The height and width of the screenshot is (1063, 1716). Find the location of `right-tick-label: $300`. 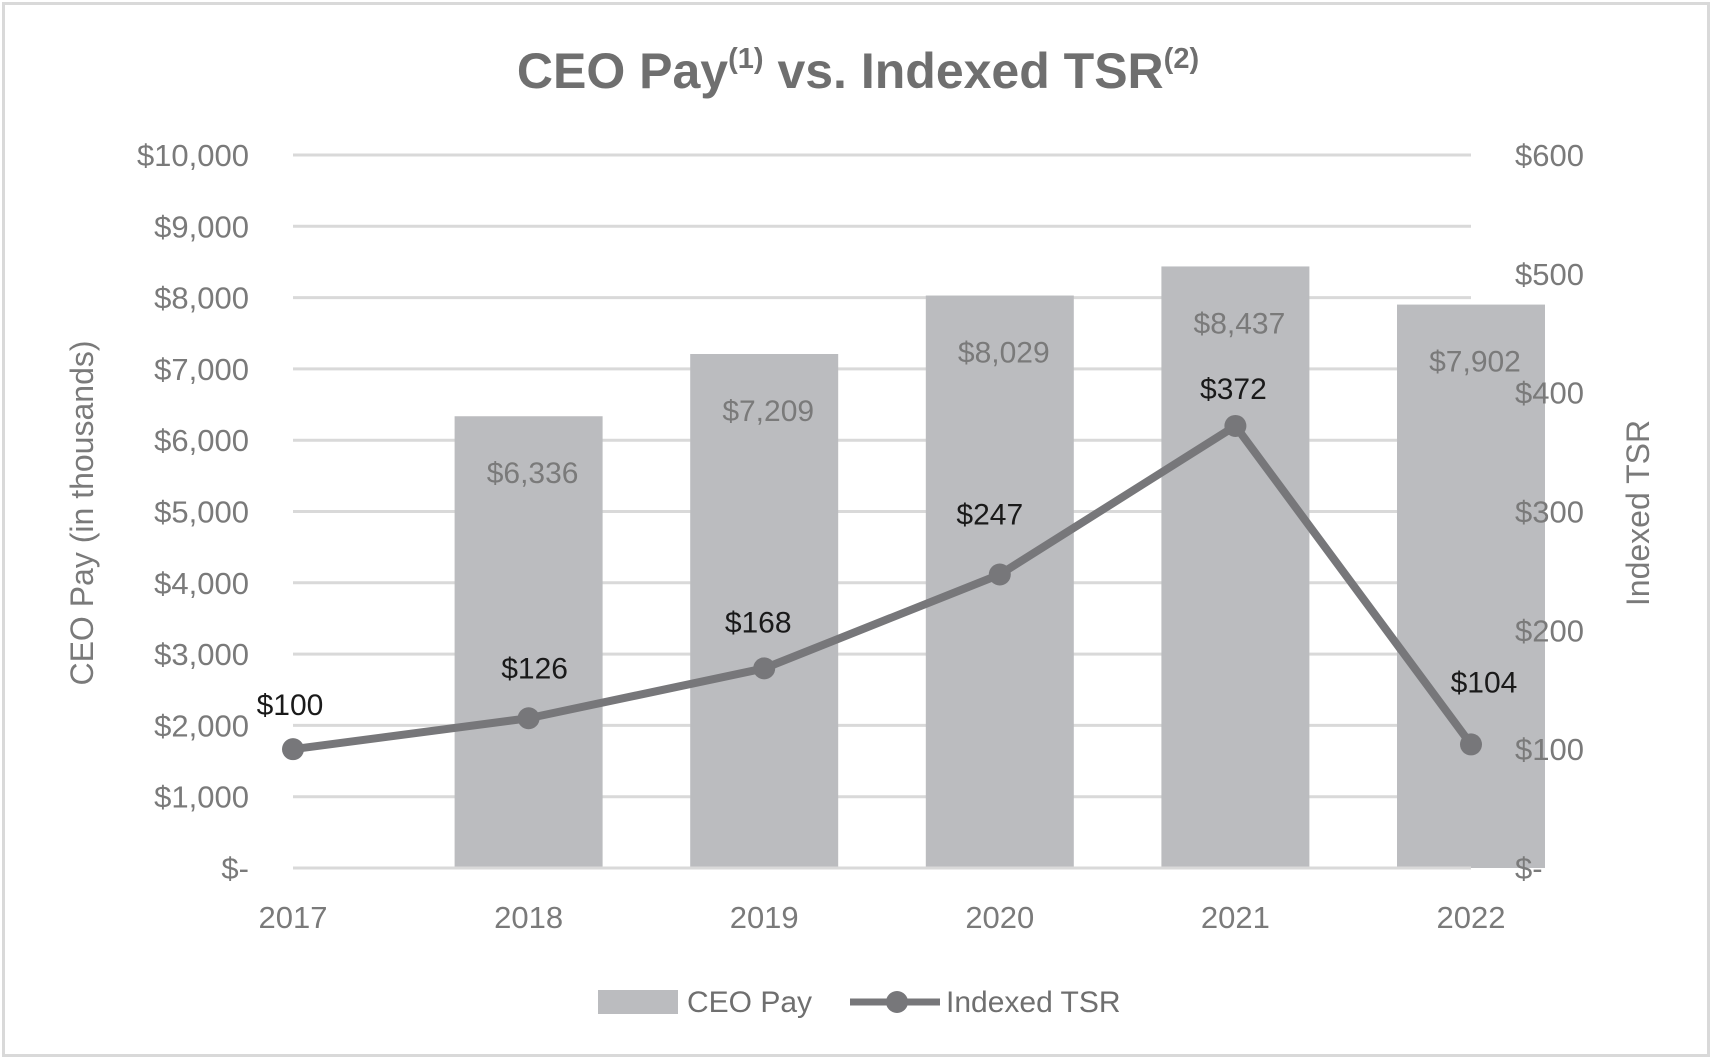

right-tick-label: $300 is located at coordinates (1549, 512).